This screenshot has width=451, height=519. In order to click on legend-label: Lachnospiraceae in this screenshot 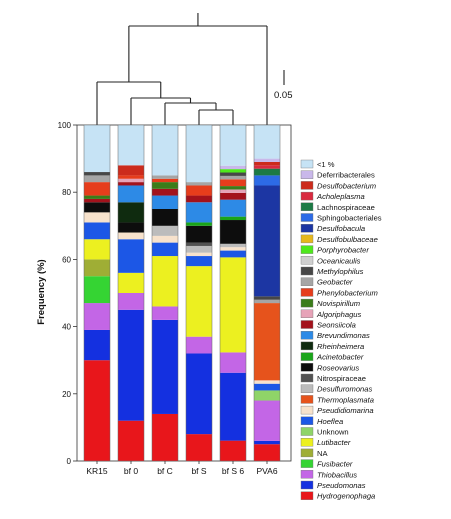, I will do `click(346, 207)`.